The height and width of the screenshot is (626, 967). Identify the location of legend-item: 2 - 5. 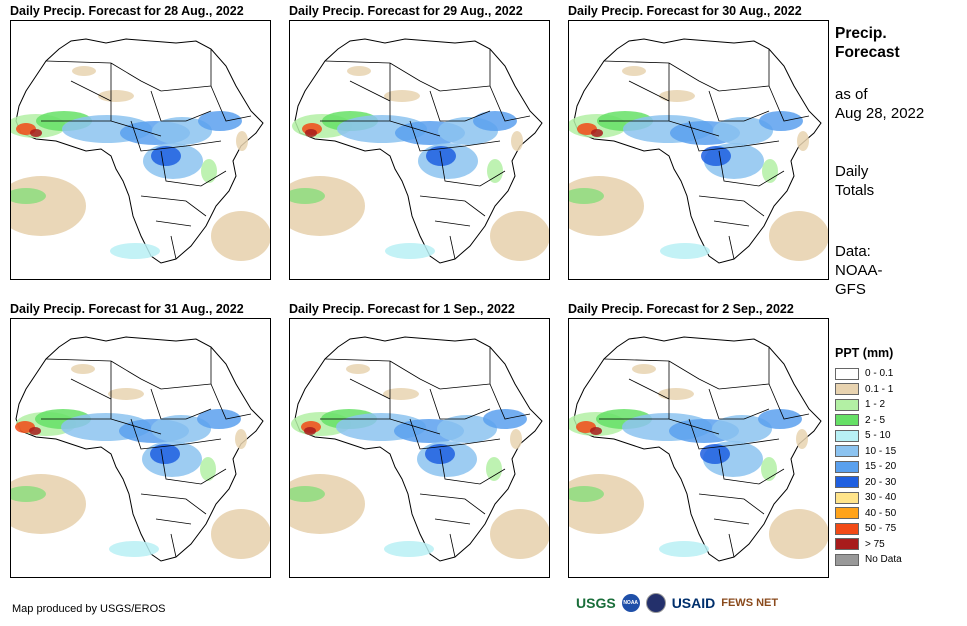
(868, 421).